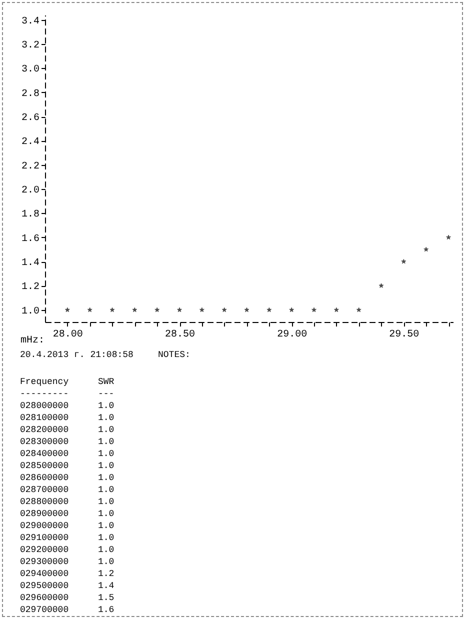 Image resolution: width=466 pixels, height=619 pixels. Describe the element at coordinates (44, 418) in the screenshot. I see `text: 028100000` at that location.